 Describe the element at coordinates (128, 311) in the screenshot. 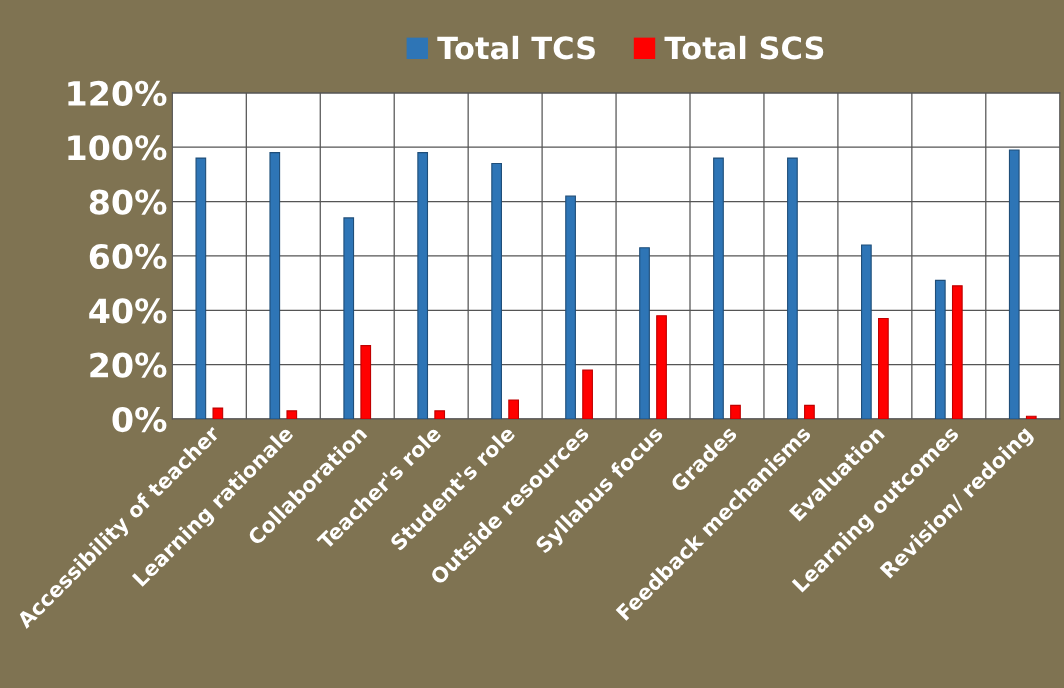

I see `y-tick-label: 40%` at that location.